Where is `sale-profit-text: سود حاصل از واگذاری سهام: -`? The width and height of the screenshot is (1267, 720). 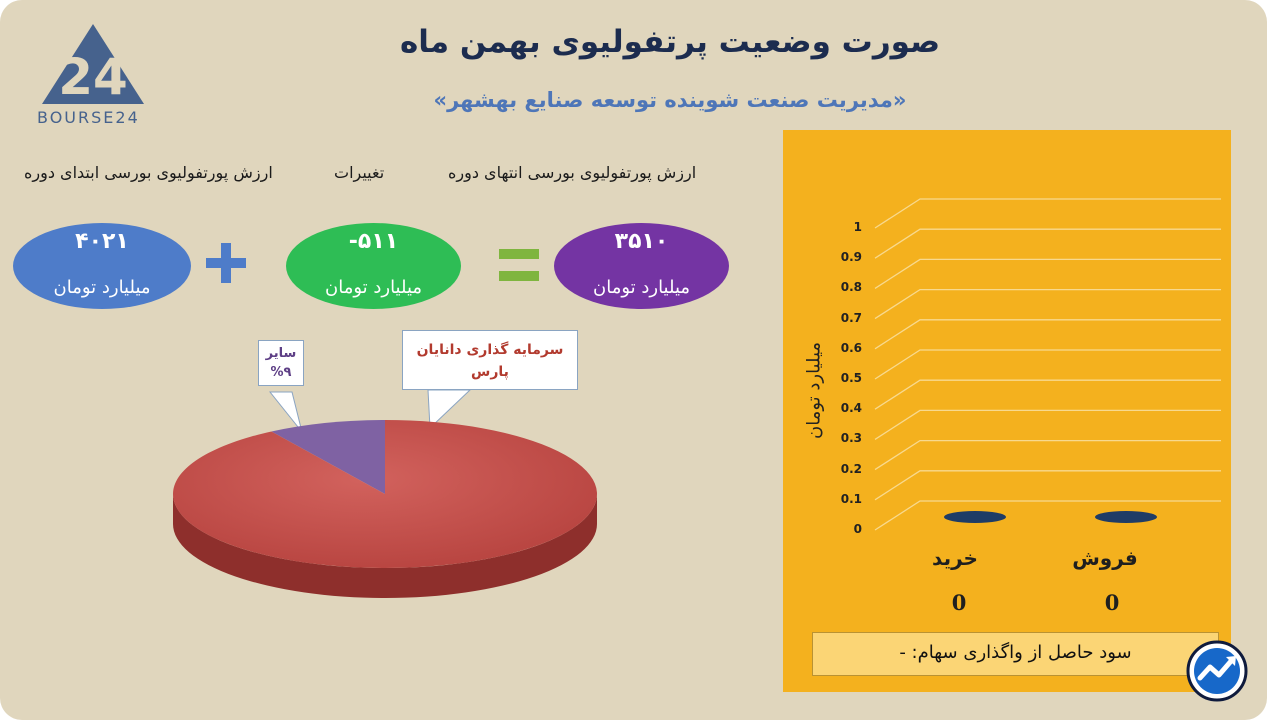
sale-profit-text: سود حاصل از واگذاری سهام: - is located at coordinates (1015, 652).